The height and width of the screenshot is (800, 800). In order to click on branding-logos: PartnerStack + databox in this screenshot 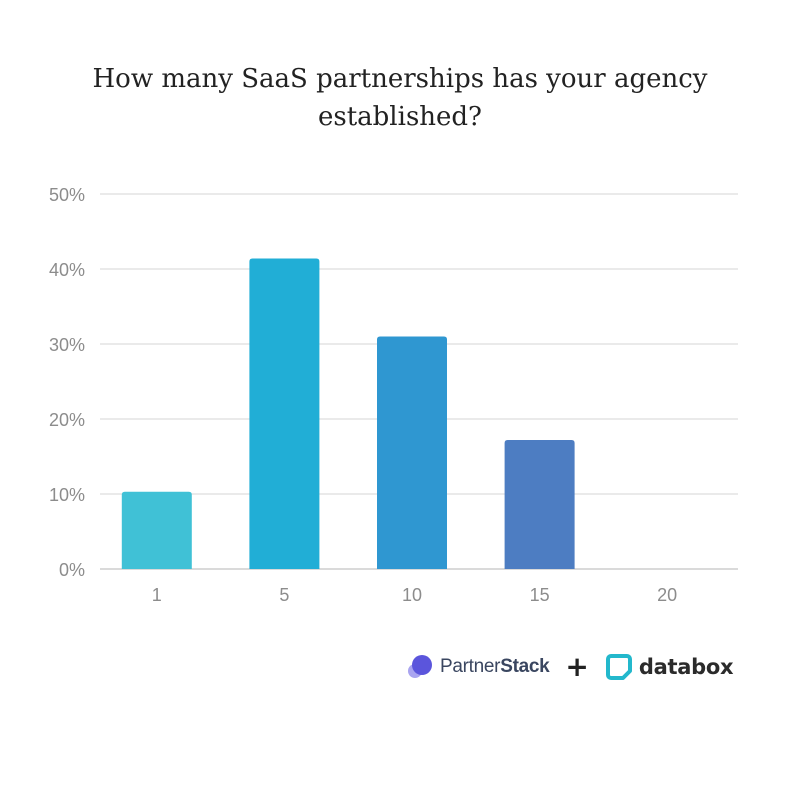, I will do `click(570, 667)`.